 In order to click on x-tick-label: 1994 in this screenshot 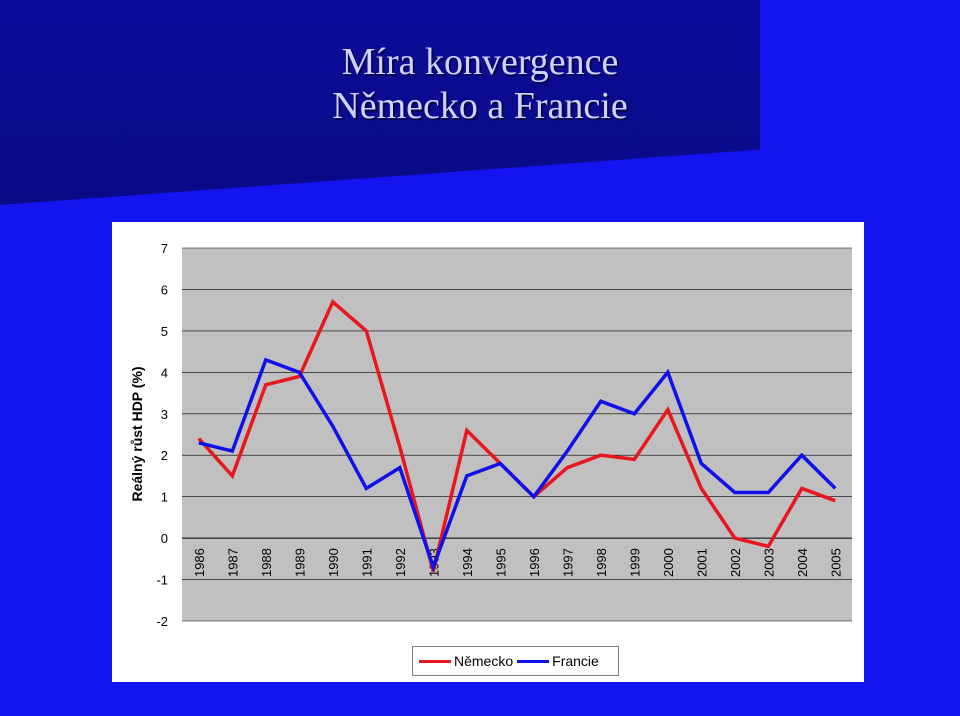, I will do `click(467, 562)`.